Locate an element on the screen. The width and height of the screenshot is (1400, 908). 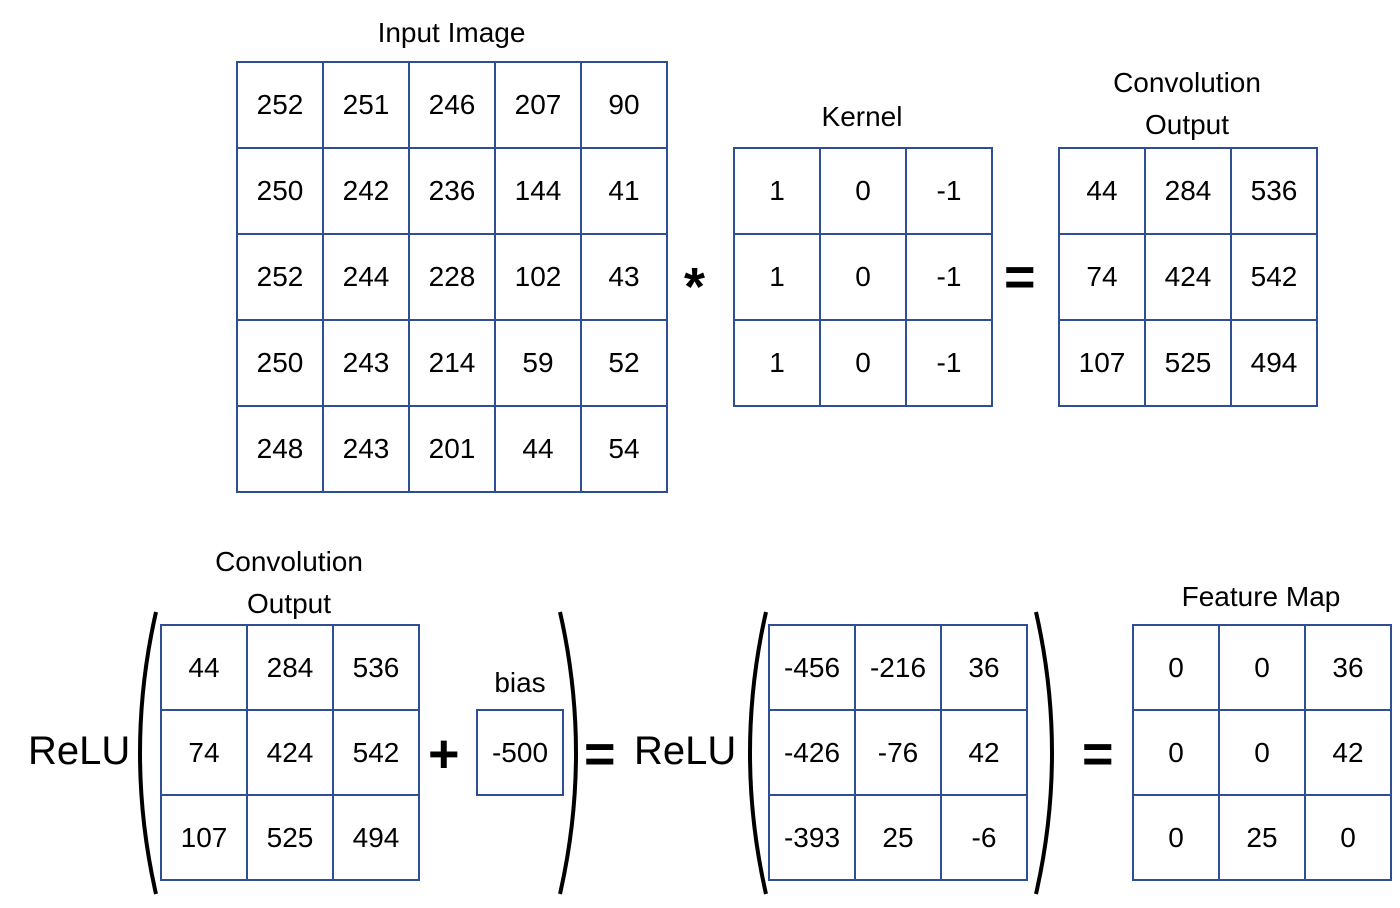
matrix-cell: 246 is located at coordinates (452, 105).